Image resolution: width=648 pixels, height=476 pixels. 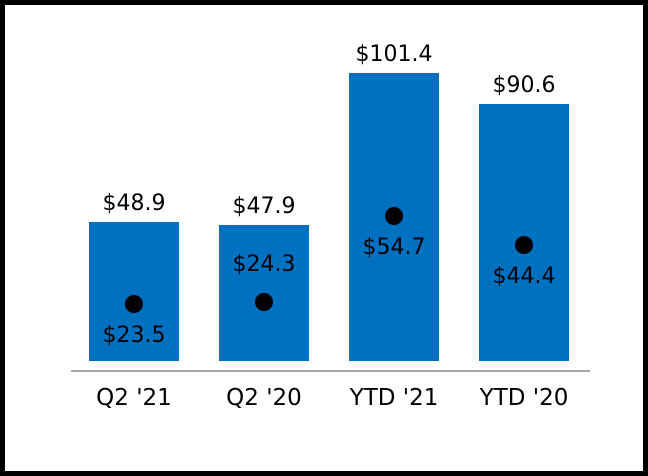 I want to click on dot-value-label-q2-20: $24.3, so click(x=264, y=264).